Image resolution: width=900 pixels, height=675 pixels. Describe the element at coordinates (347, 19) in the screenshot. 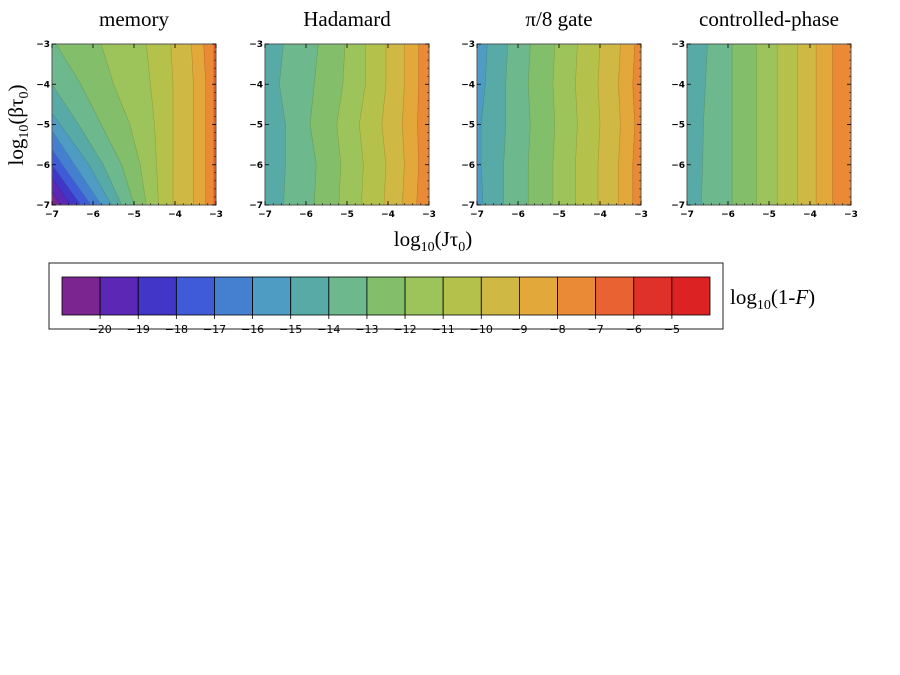

I see `panel-title: Hadamard` at that location.